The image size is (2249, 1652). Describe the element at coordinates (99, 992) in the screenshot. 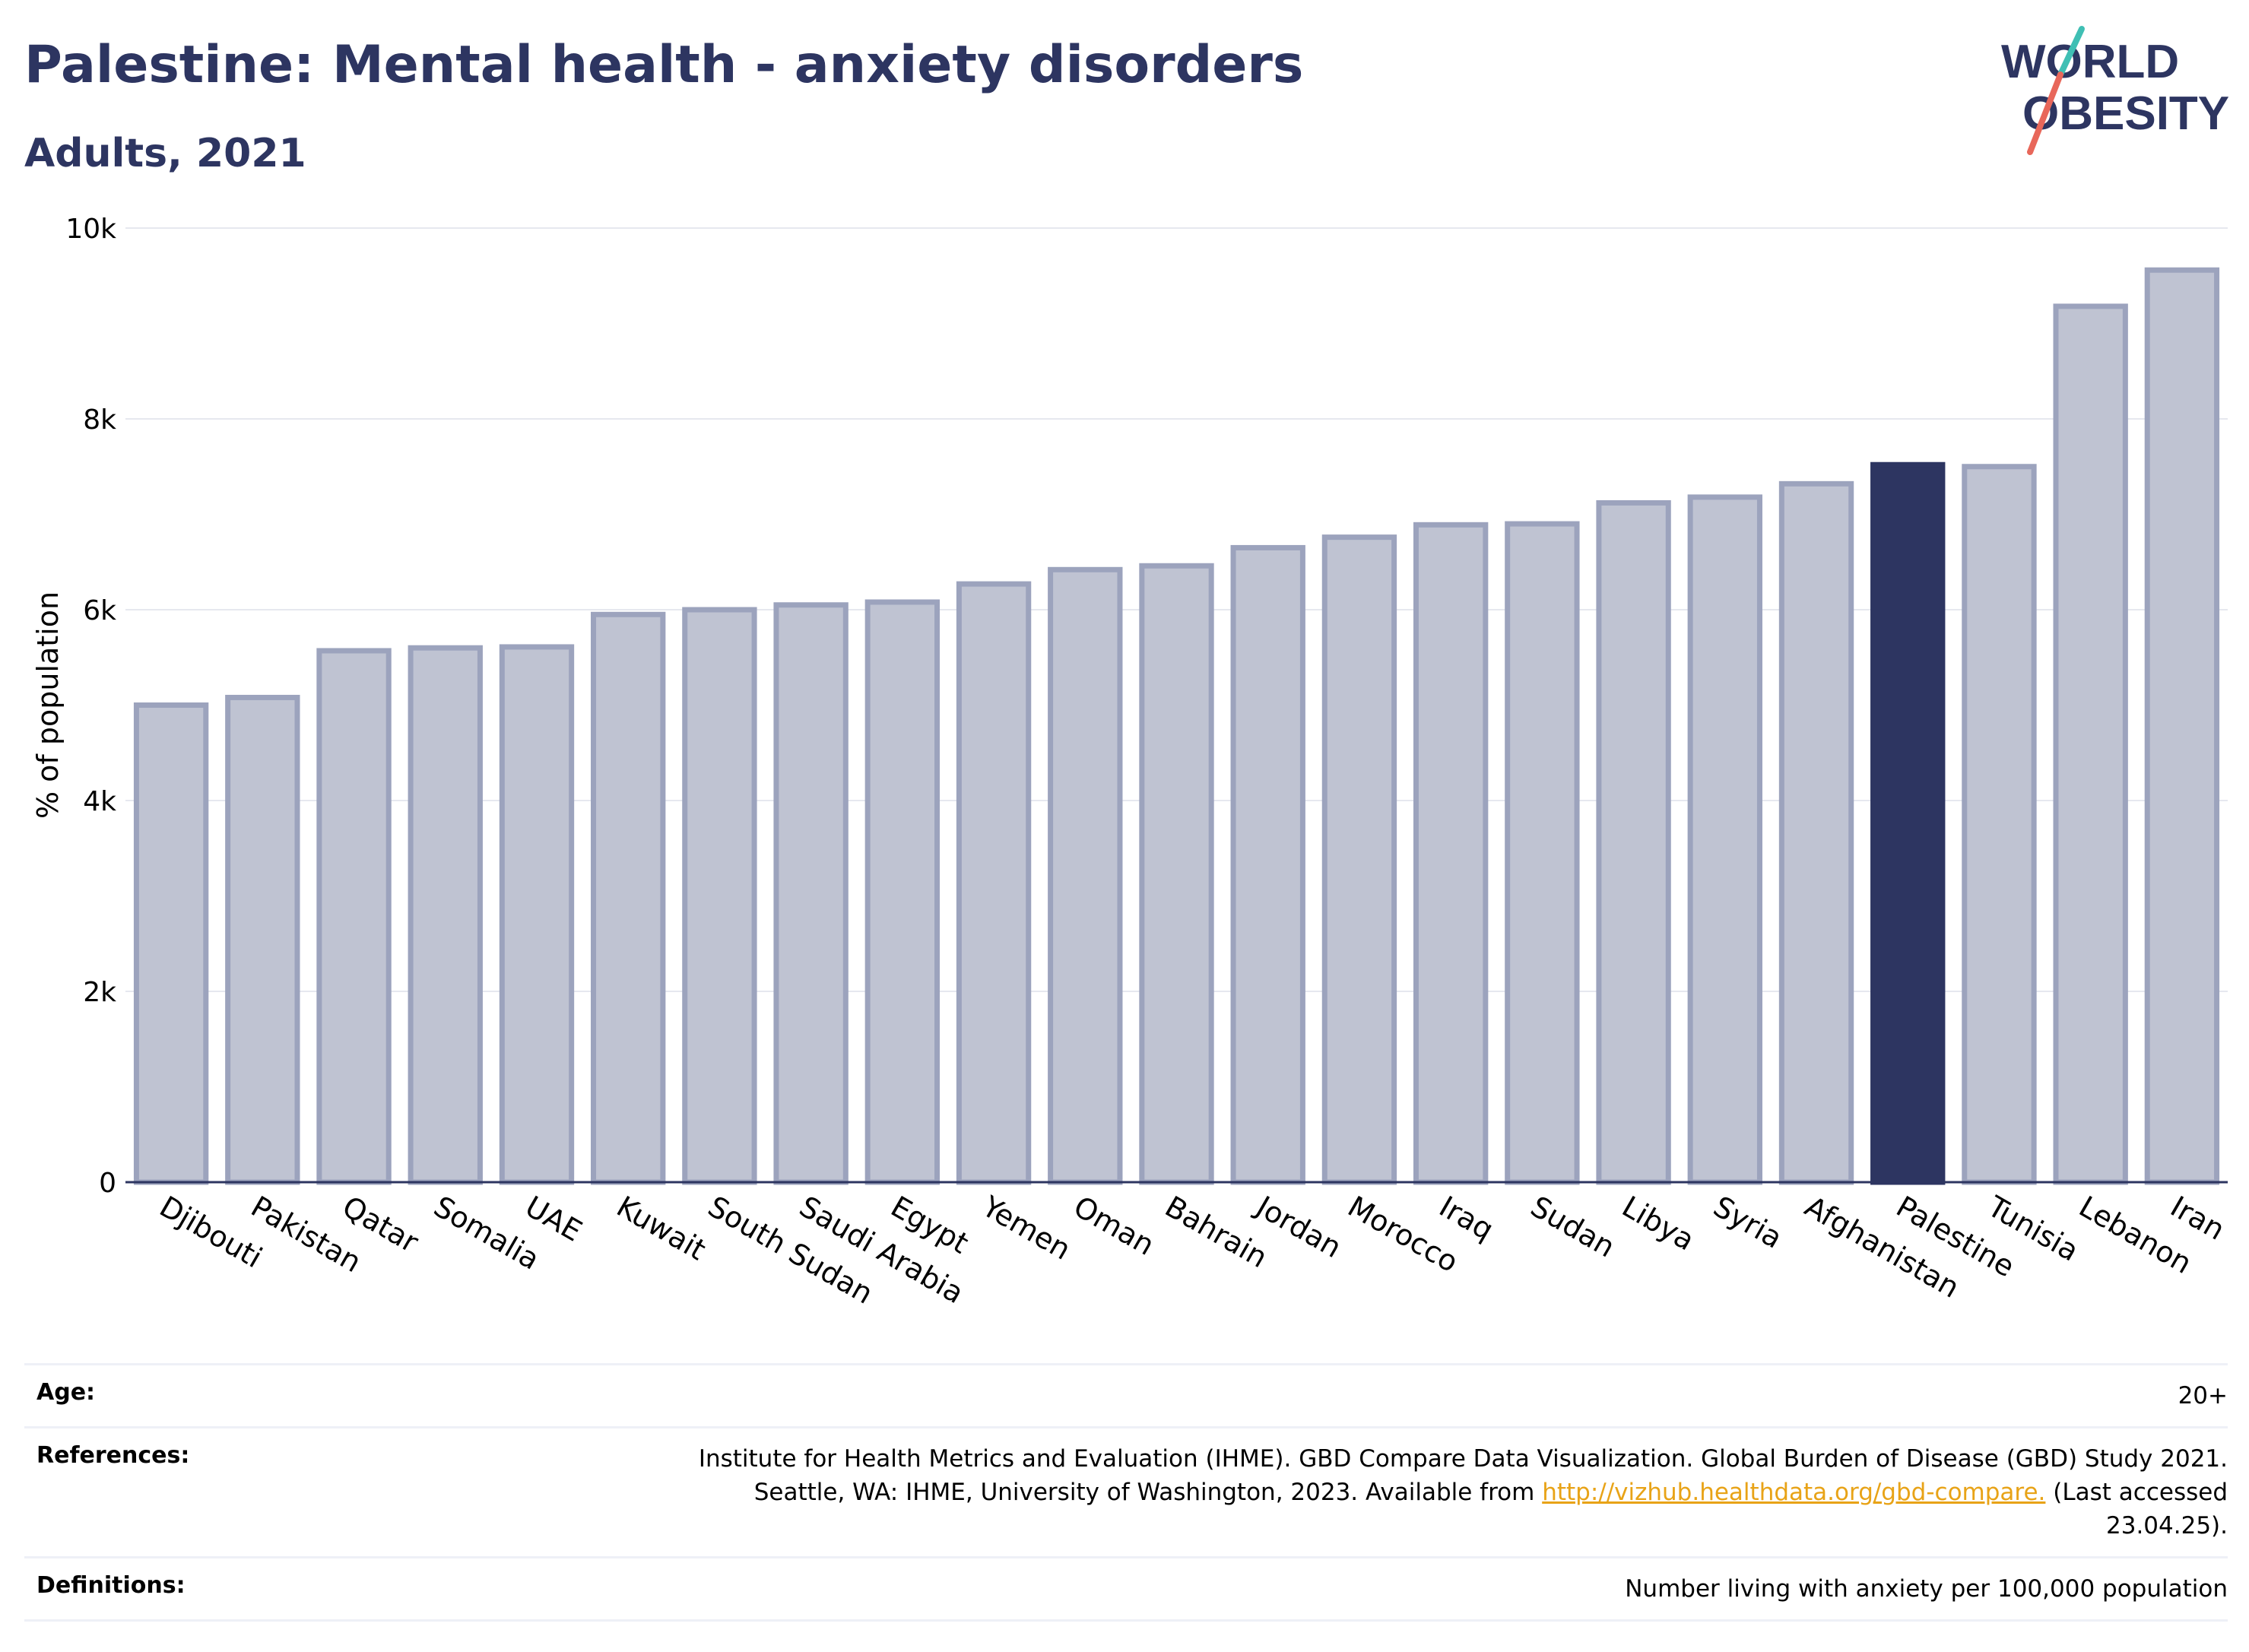

I see `y-tick-label: 2k` at that location.